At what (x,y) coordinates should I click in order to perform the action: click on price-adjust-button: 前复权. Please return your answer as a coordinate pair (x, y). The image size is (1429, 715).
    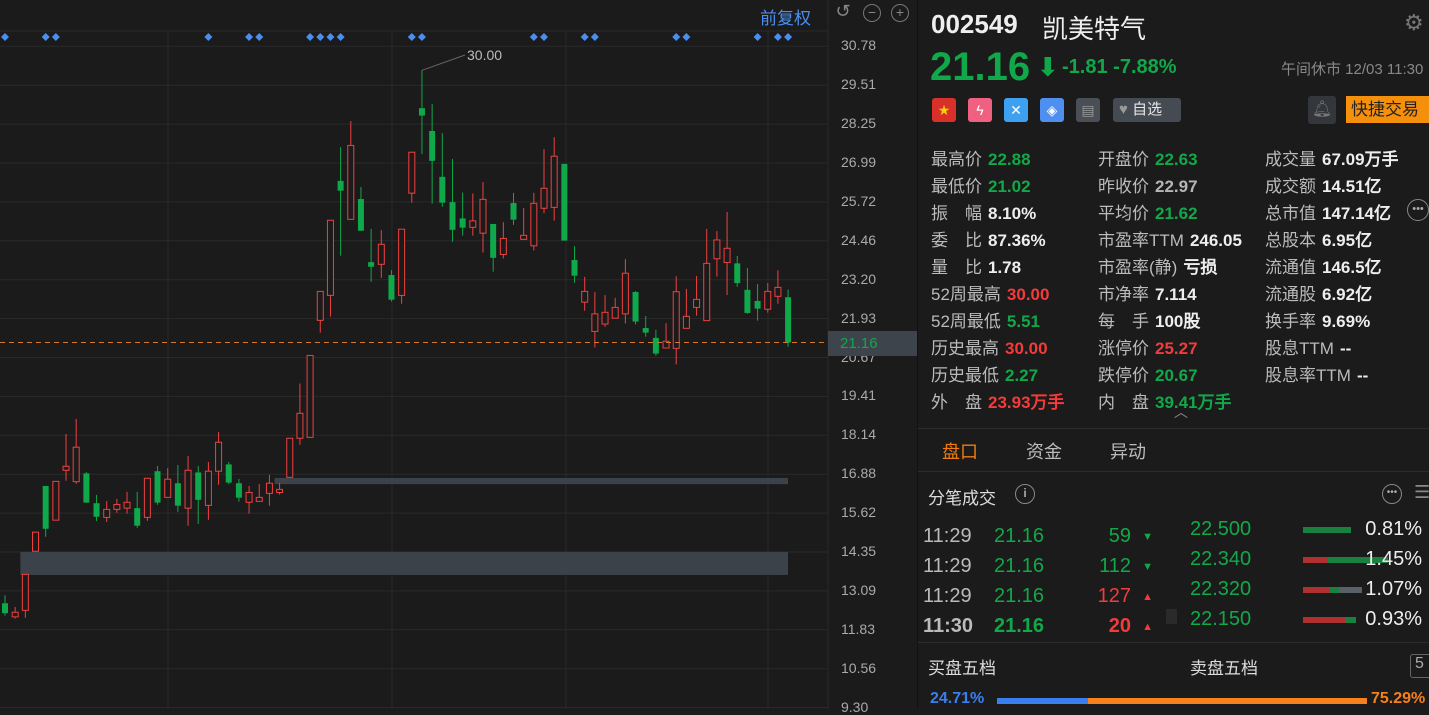
    Looking at the image, I should click on (785, 18).